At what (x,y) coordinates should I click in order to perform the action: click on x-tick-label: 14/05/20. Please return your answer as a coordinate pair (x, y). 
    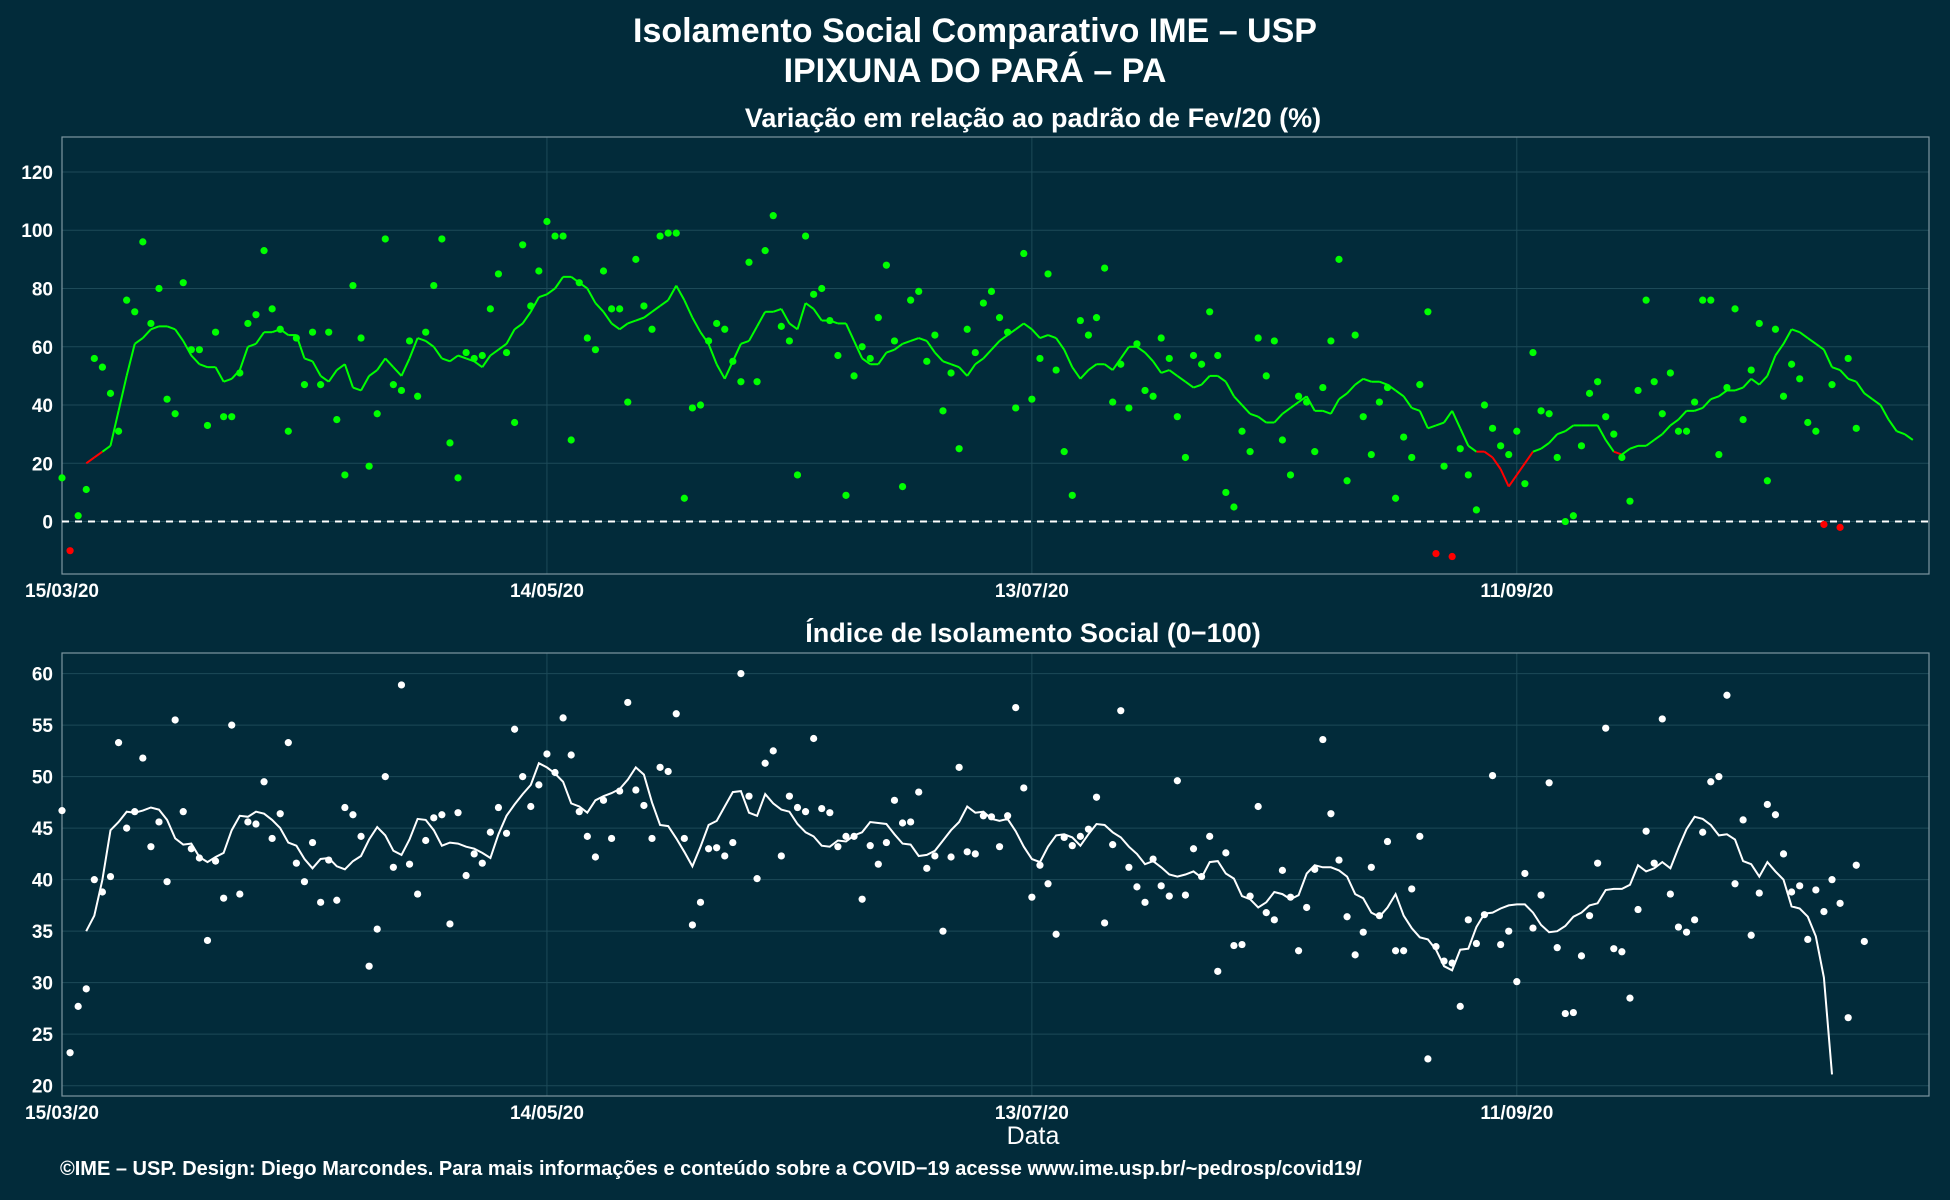
    Looking at the image, I should click on (547, 1113).